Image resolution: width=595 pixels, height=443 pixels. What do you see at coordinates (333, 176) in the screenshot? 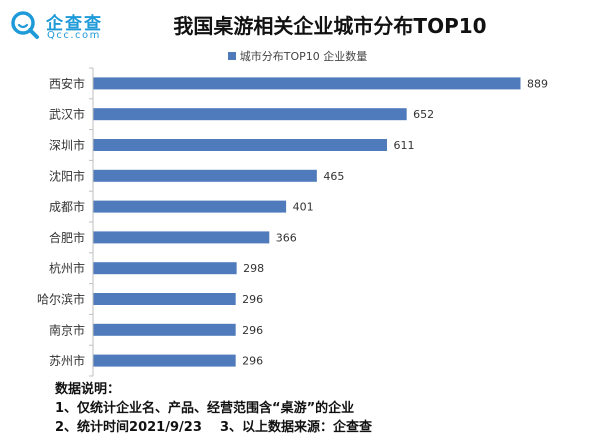
I see `data-label: 465` at bounding box center [333, 176].